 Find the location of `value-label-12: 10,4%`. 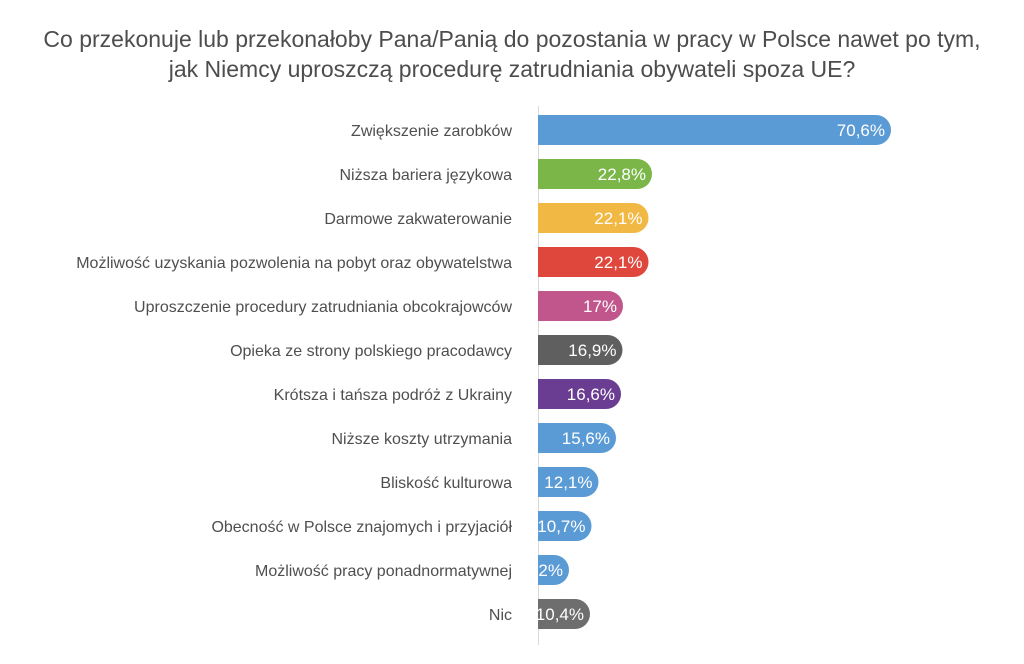

value-label-12: 10,4% is located at coordinates (560, 614).